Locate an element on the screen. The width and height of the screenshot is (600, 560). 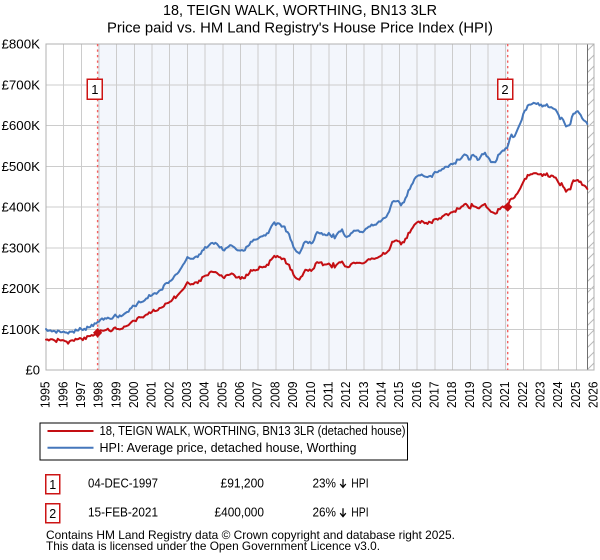
svg-text: 2007 is located at coordinates (257, 395).